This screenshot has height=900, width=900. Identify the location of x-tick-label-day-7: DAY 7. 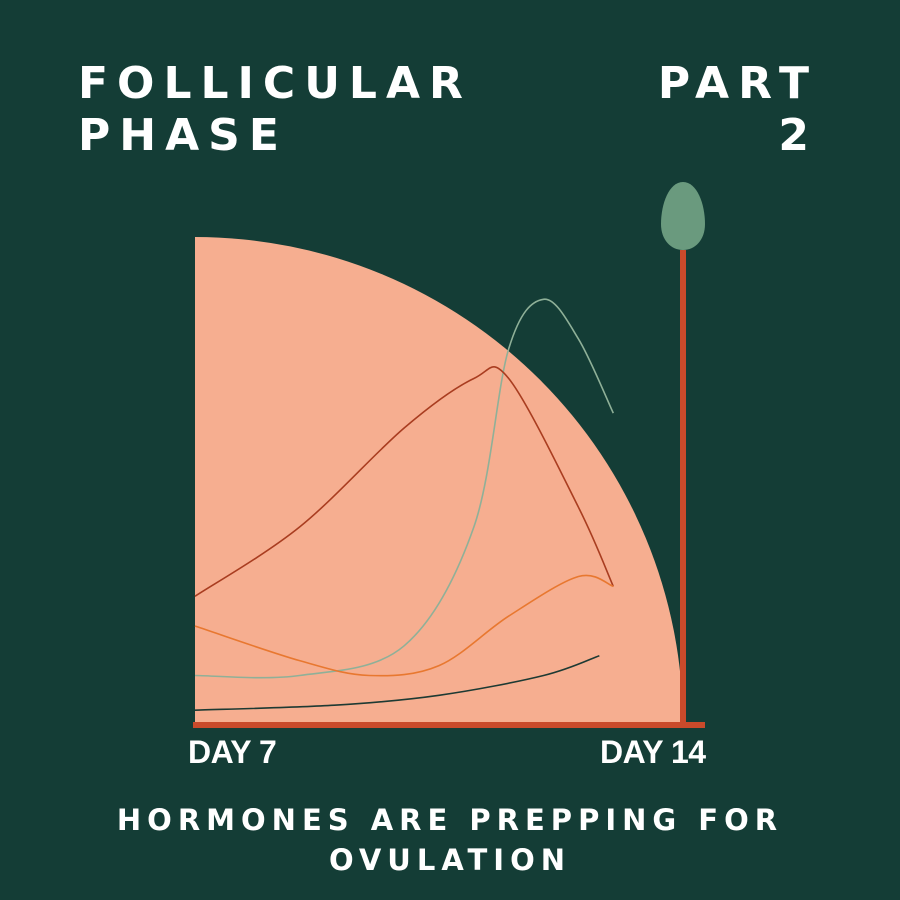
(232, 752).